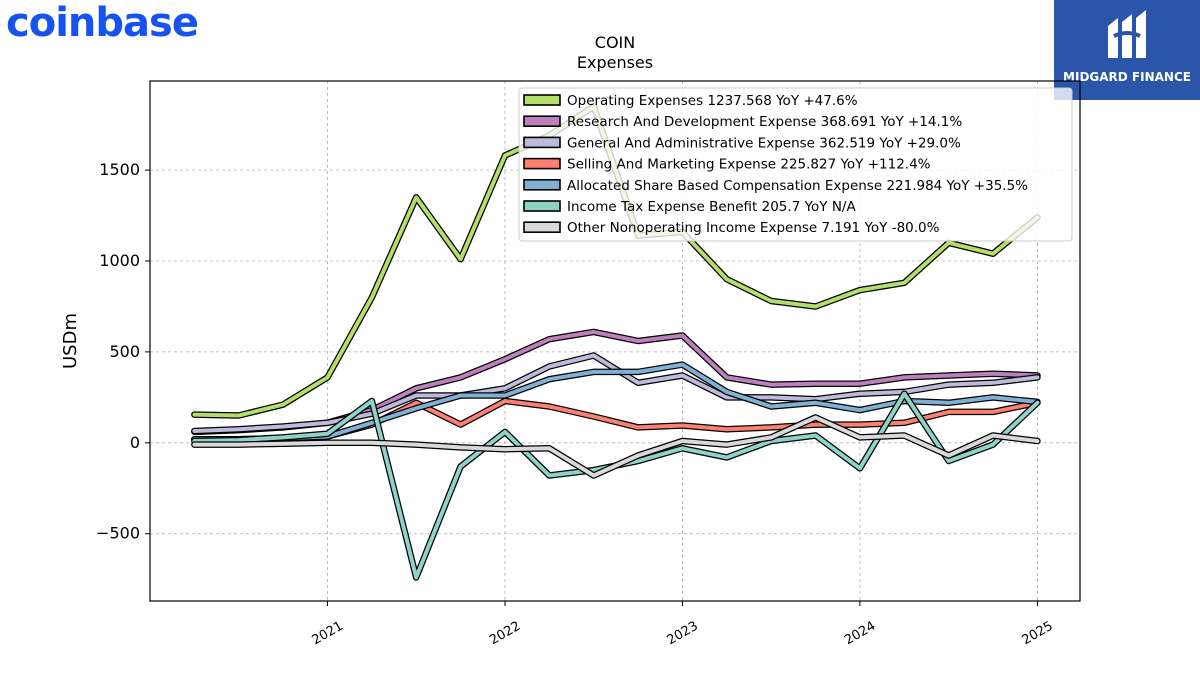 The height and width of the screenshot is (675, 1200). I want to click on y-tick-label: 0, so click(135, 442).